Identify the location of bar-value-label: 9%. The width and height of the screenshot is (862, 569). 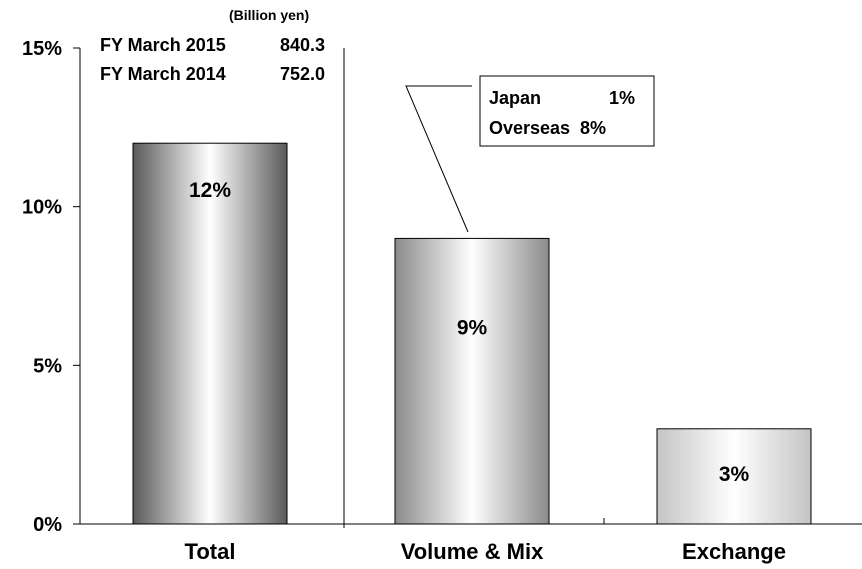
(472, 327).